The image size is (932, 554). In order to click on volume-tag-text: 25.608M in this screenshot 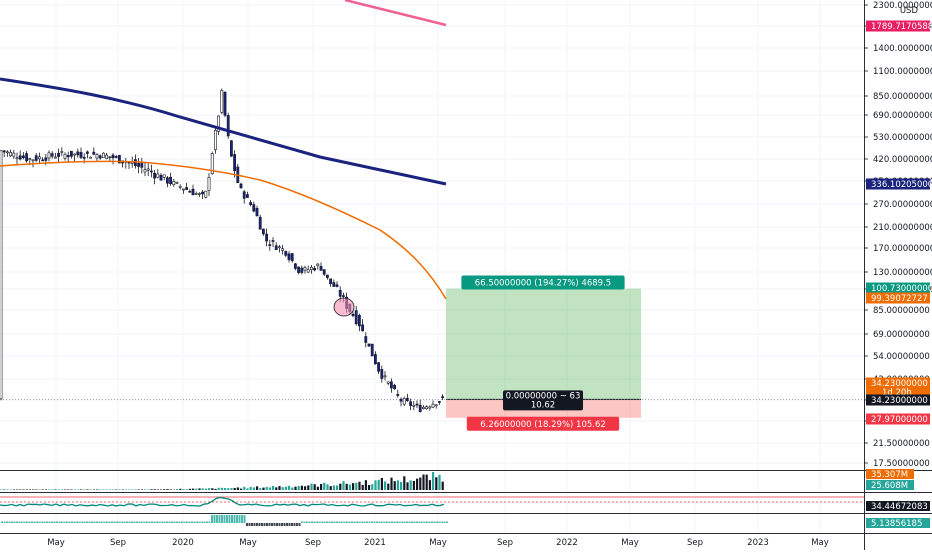, I will do `click(889, 486)`.